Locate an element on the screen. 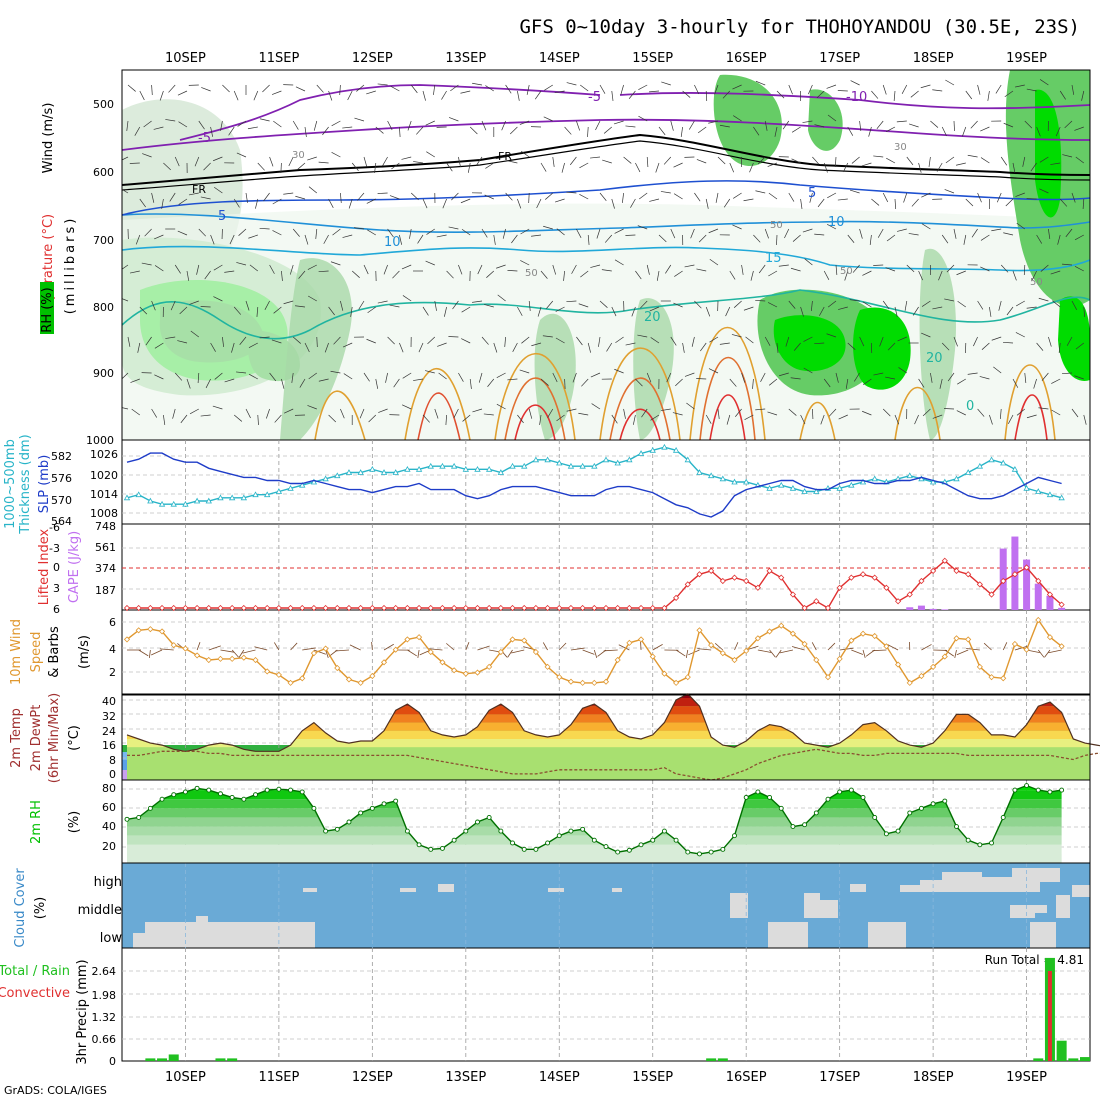 Image resolution: width=1100 pixels, height=1100 pixels. temp-band is located at coordinates (608, 726).